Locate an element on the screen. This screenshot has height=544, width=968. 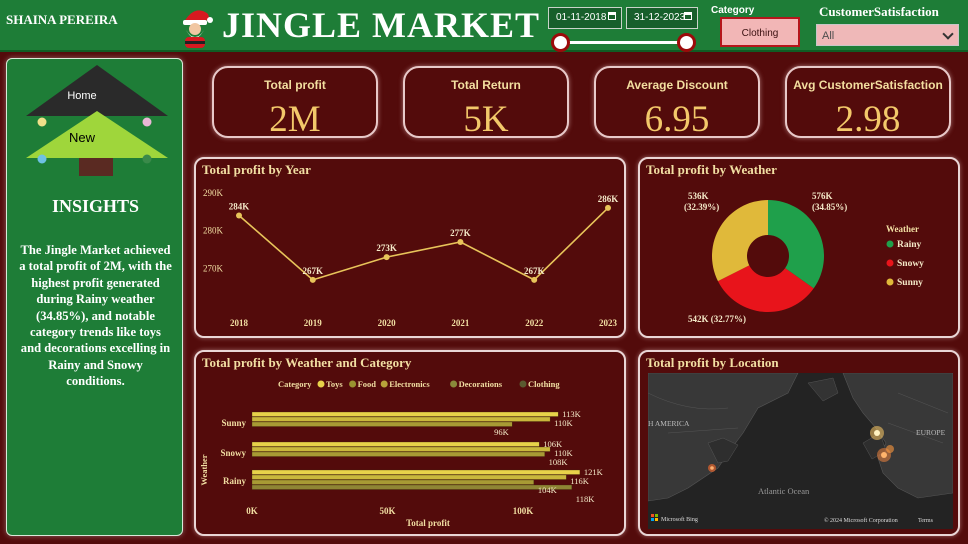
bar-data-label: 106K is located at coordinates (553, 444).